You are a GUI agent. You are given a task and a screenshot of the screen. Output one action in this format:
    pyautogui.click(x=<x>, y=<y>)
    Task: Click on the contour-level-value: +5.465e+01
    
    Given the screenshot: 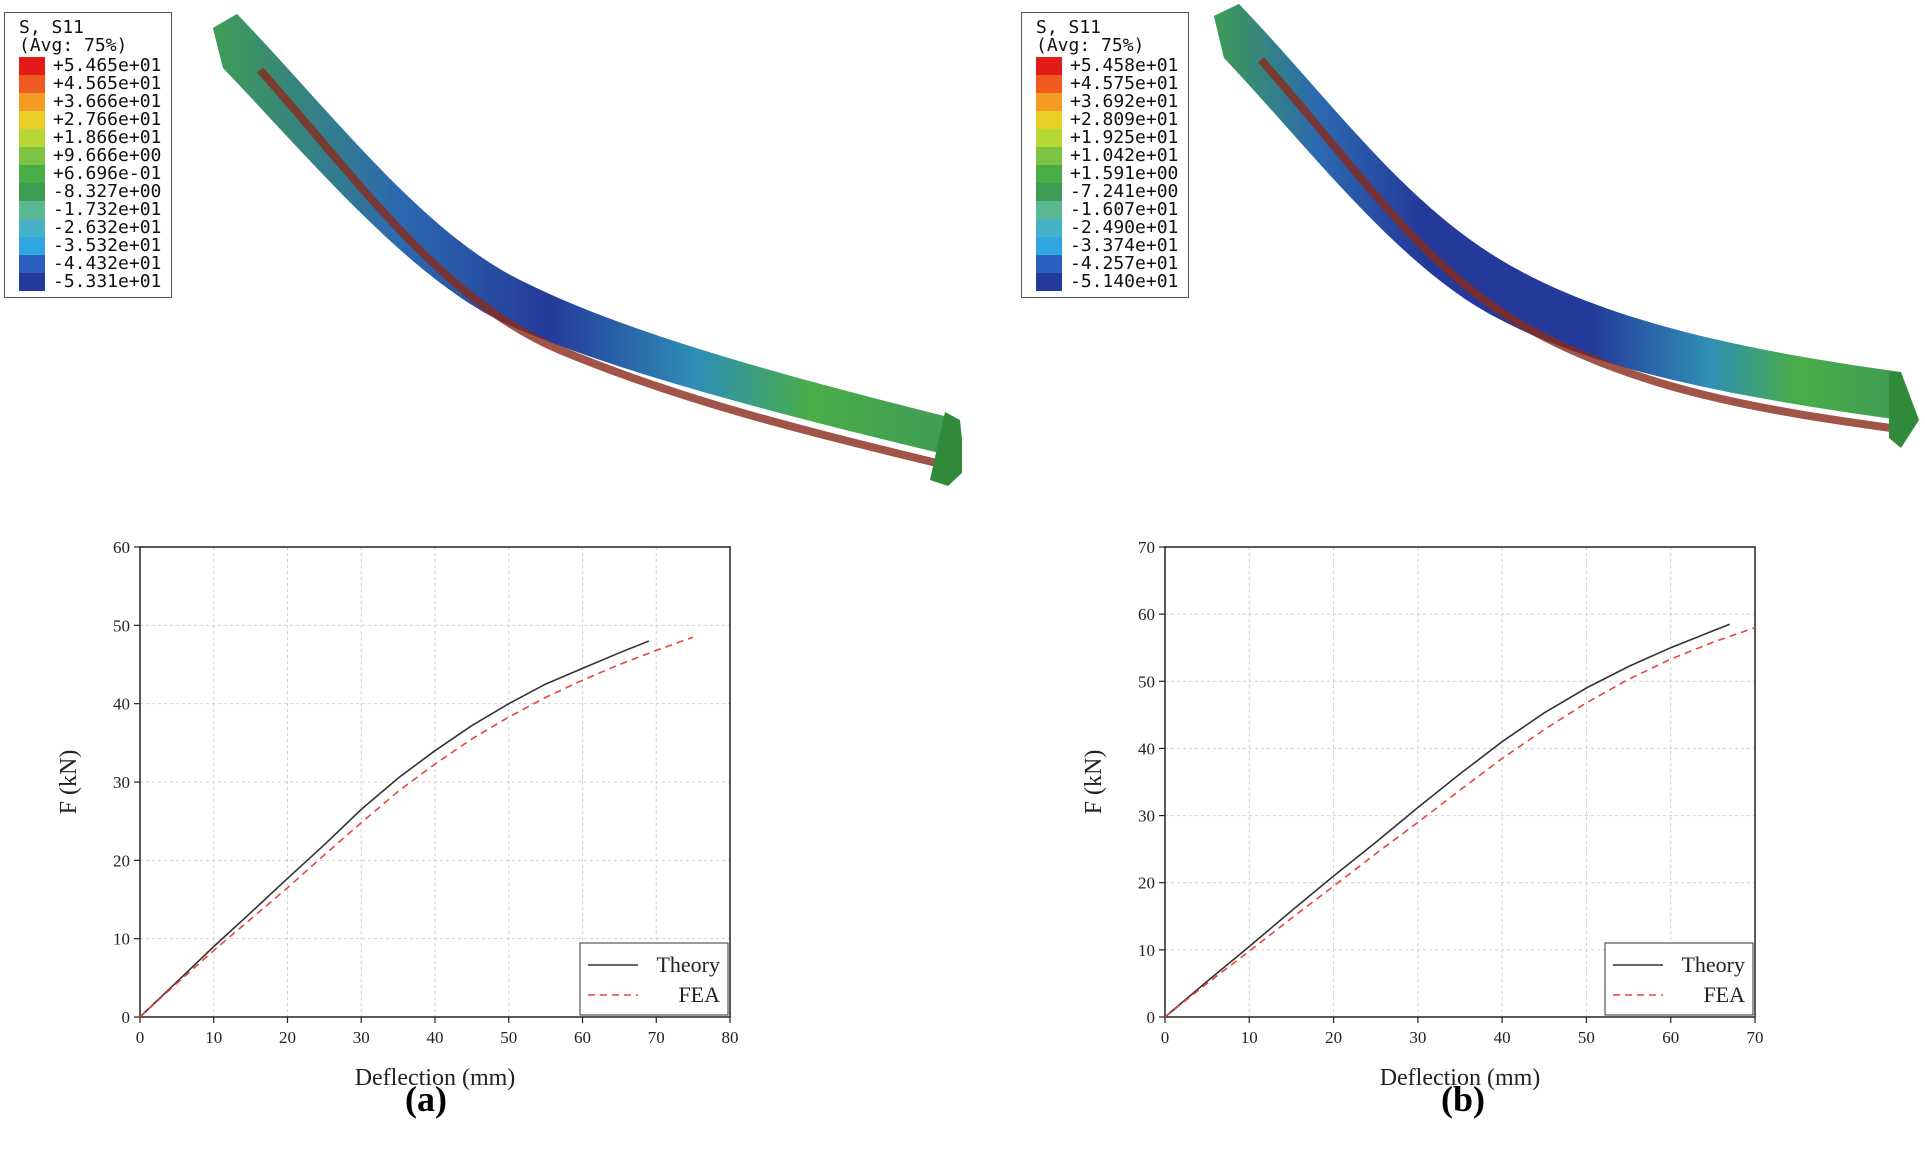 What is the action you would take?
    pyautogui.click(x=107, y=65)
    